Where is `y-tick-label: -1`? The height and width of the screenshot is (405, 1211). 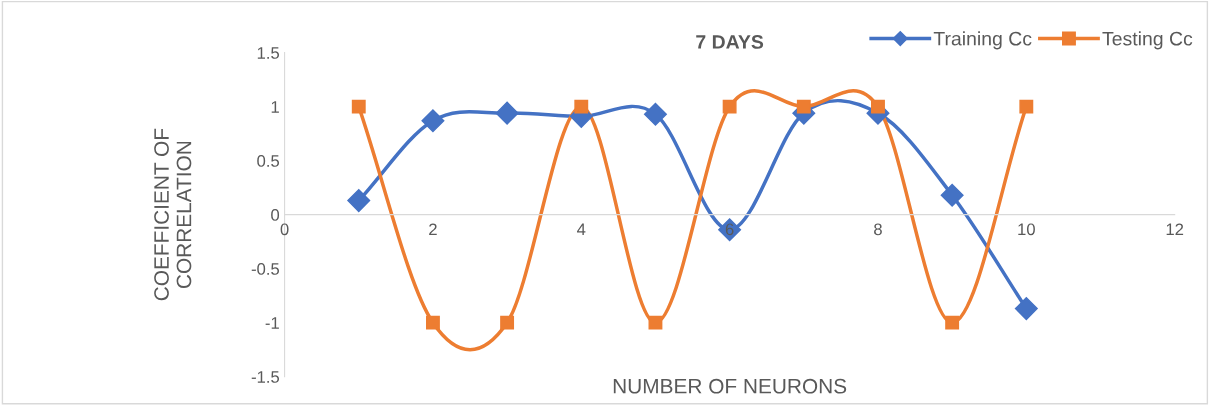 y-tick-label: -1 is located at coordinates (272, 323).